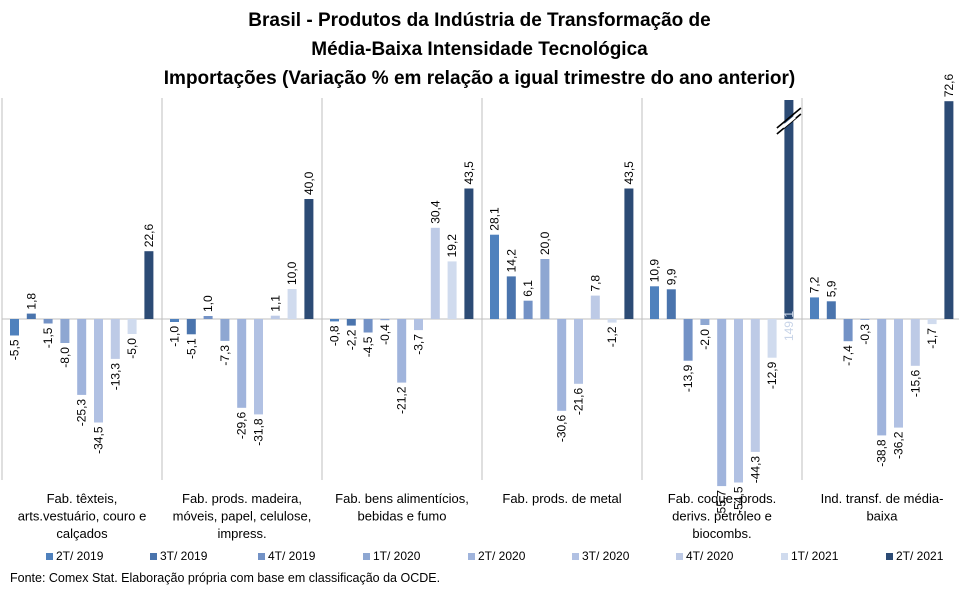  What do you see at coordinates (99, 440) in the screenshot?
I see `data-label: -34,5` at bounding box center [99, 440].